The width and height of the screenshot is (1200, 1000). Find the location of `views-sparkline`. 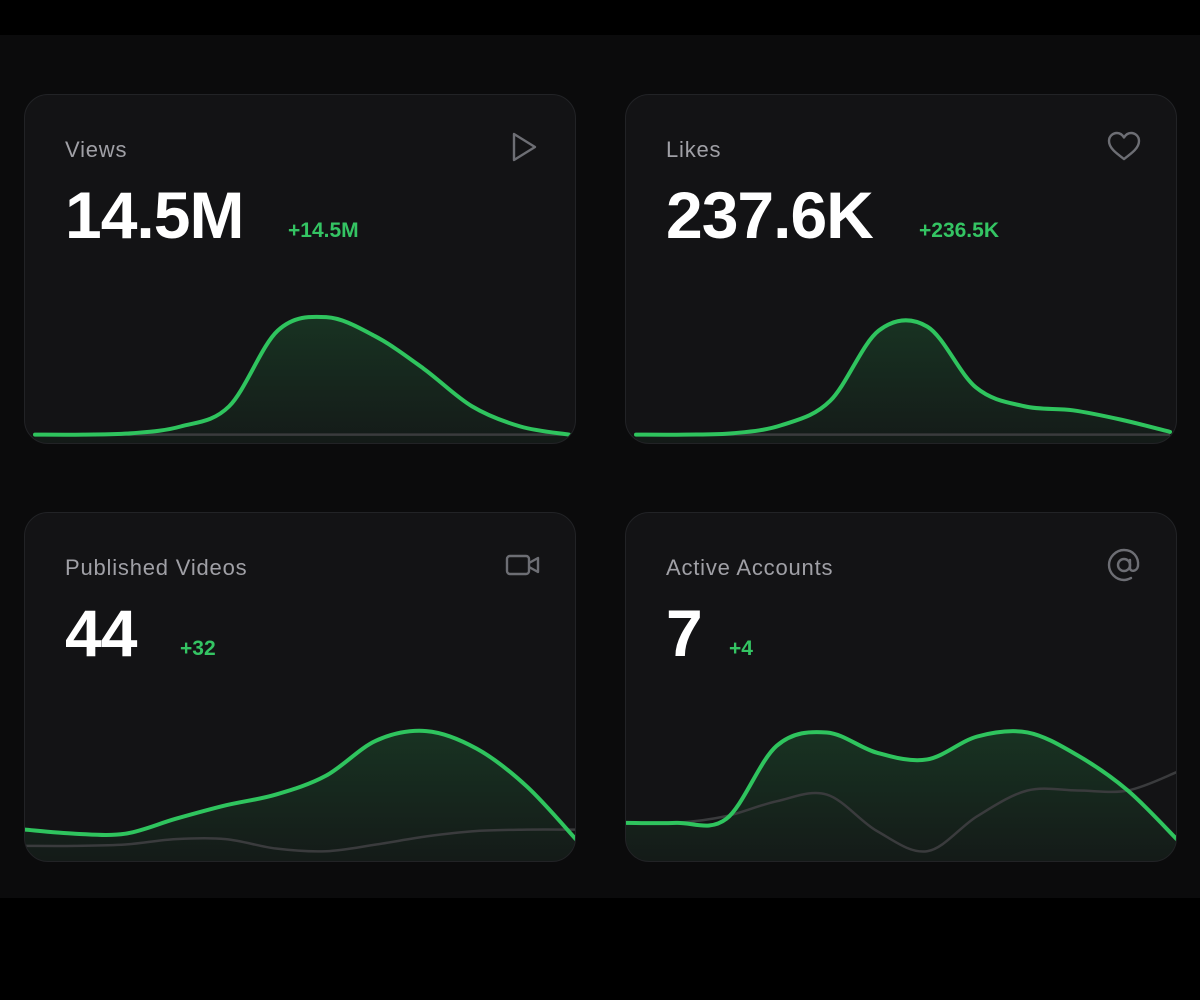

views-sparkline is located at coordinates (302, 378).